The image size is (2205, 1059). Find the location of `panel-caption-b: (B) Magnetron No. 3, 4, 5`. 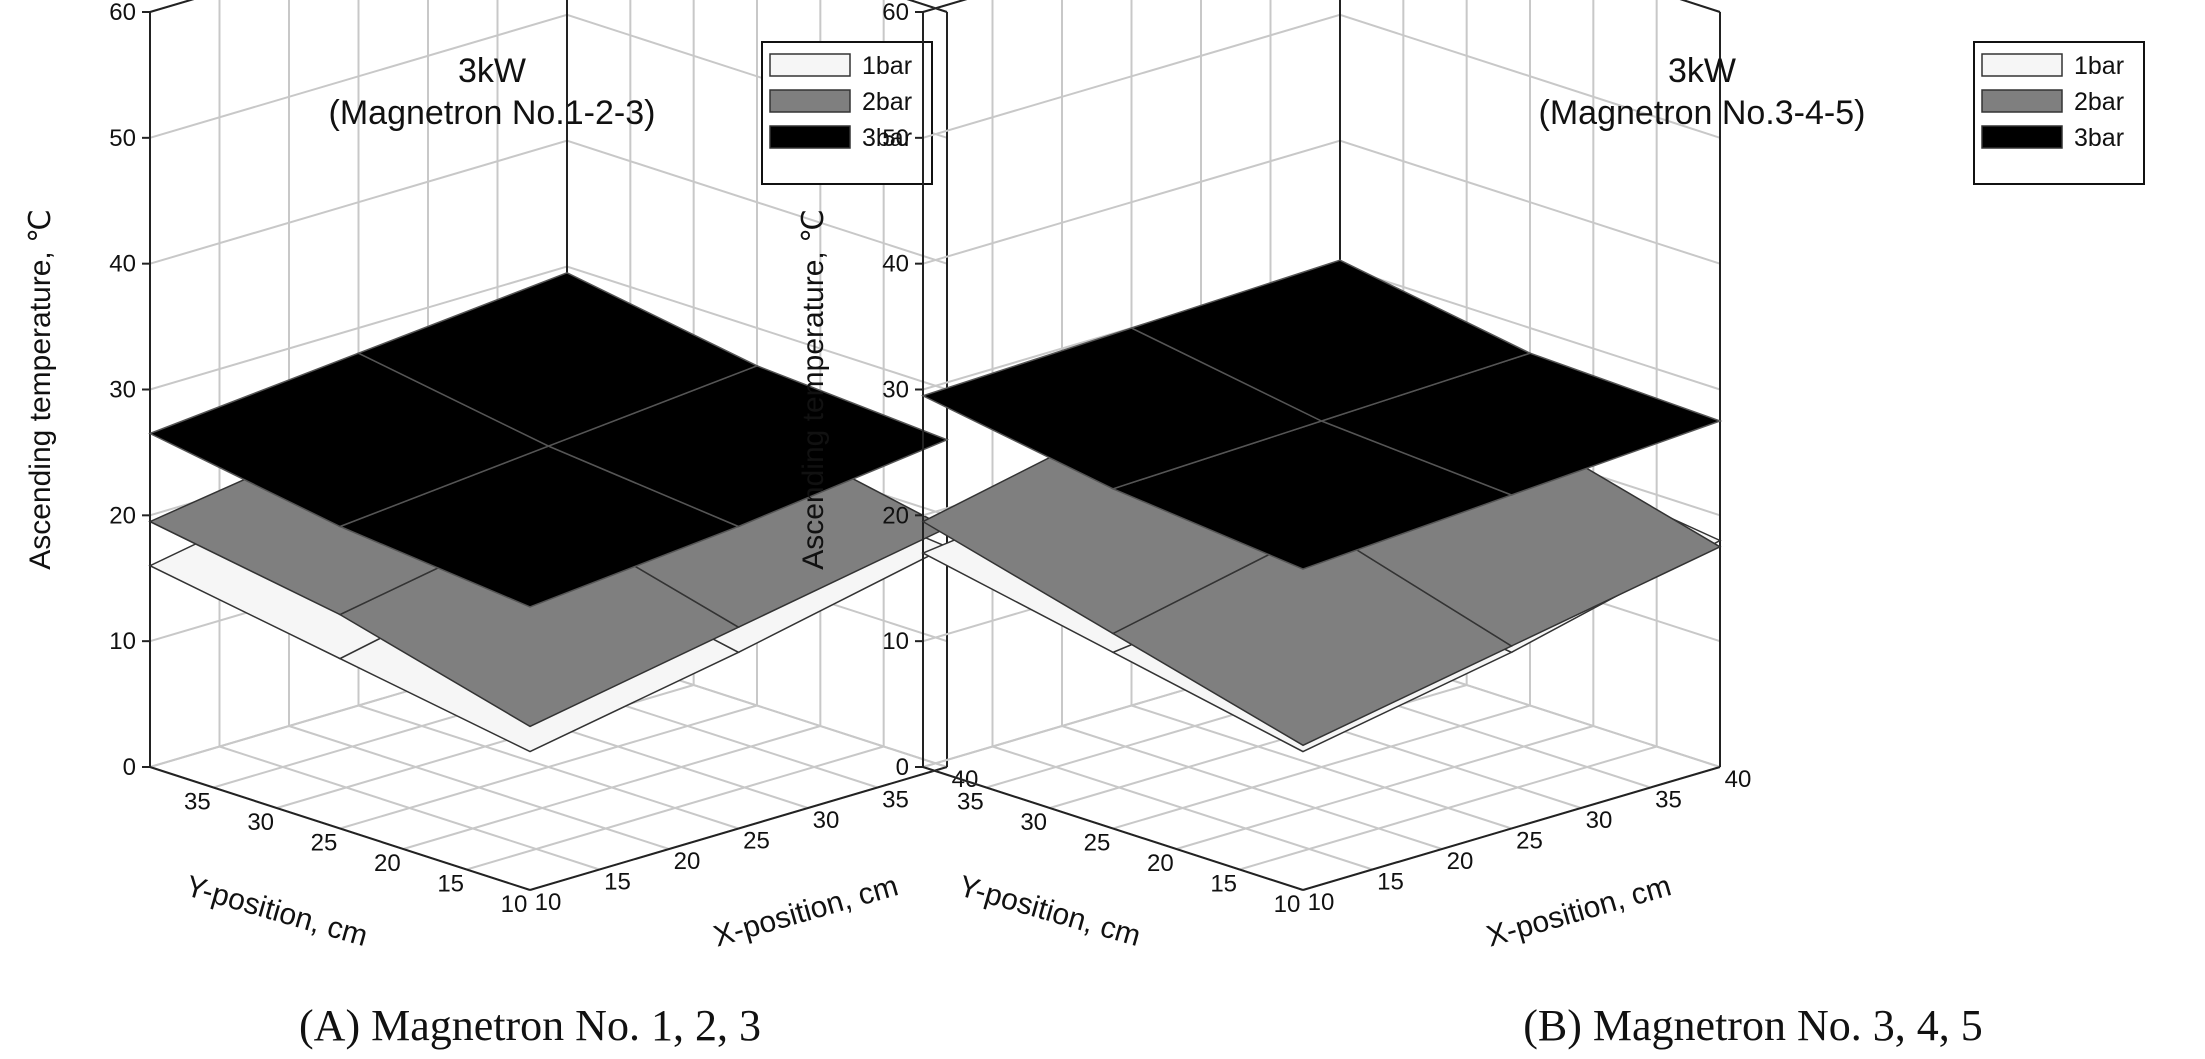

panel-caption-b: (B) Magnetron No. 3, 4, 5 is located at coordinates (1753, 1025).